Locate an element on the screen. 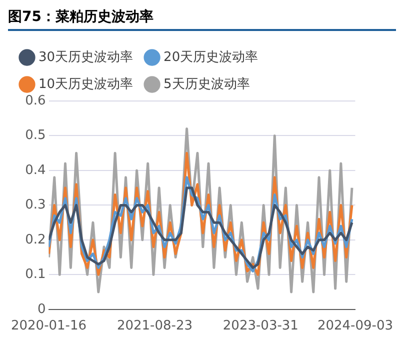  legend-label: 20天历史波动率 is located at coordinates (211, 56).